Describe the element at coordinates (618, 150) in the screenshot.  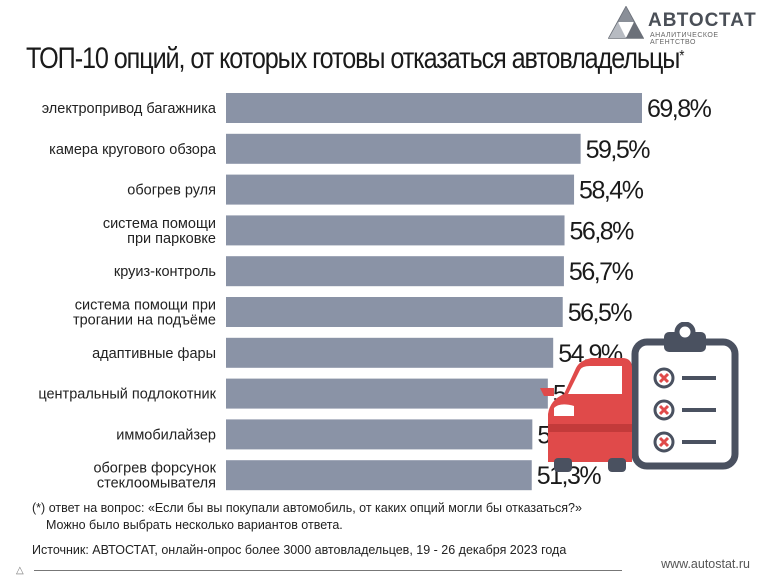
I see `value-label-2: 59,5%` at that location.